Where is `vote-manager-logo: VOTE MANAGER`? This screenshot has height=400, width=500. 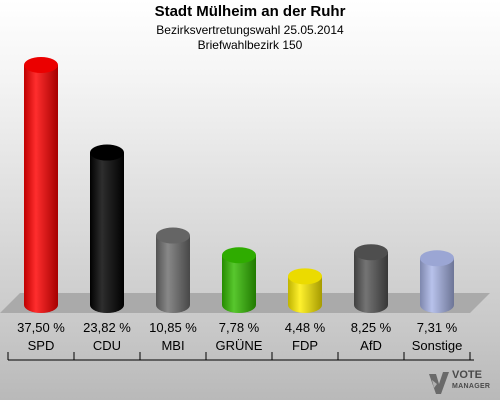
vote-manager-logo: VOTE MANAGER is located at coordinates (463, 383).